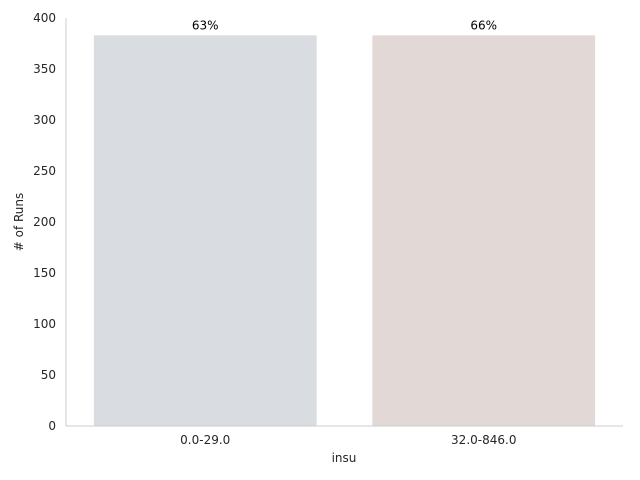  Describe the element at coordinates (344, 25) in the screenshot. I see `bar-data-labels: 63% 66%` at that location.